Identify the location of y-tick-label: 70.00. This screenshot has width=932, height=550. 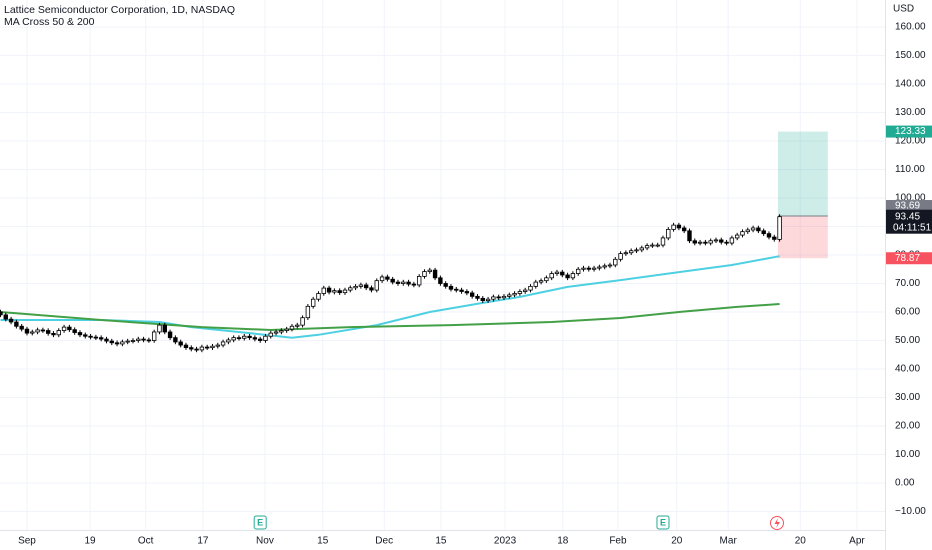
(907, 283).